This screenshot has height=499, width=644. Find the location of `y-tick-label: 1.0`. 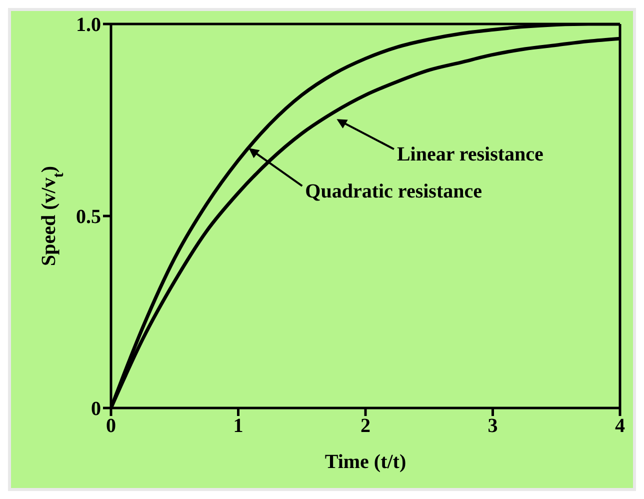

y-tick-label: 1.0 is located at coordinates (88, 25).